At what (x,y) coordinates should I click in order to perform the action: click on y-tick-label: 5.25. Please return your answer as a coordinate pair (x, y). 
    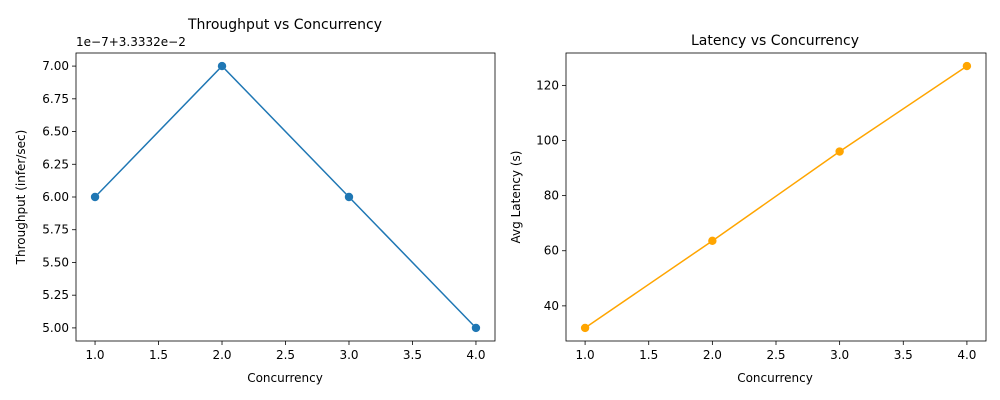
    Looking at the image, I should click on (55, 295).